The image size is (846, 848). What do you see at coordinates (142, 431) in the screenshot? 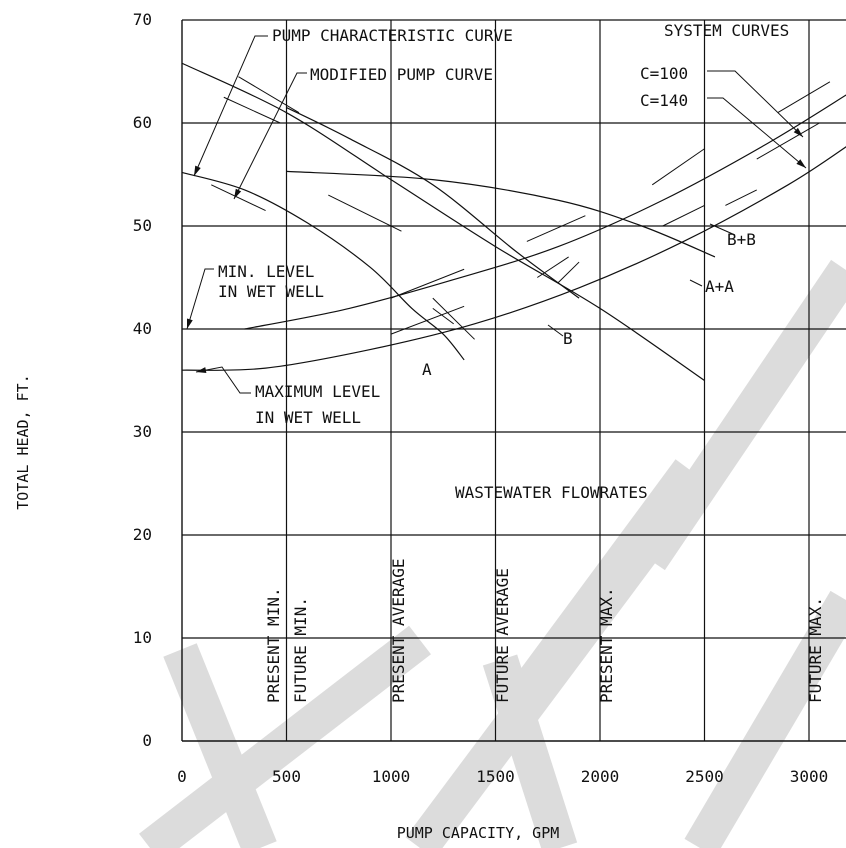
I see `y-tick-label: 30` at bounding box center [142, 431].